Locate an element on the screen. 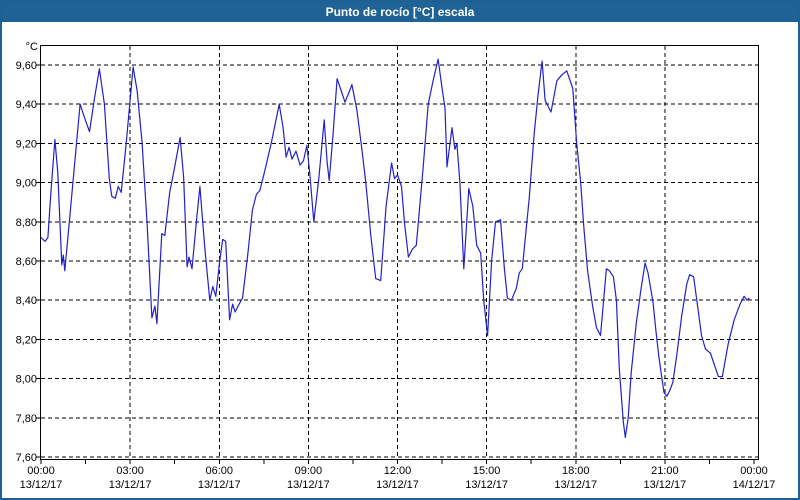  y-tick-label: 9,20 is located at coordinates (26, 144).